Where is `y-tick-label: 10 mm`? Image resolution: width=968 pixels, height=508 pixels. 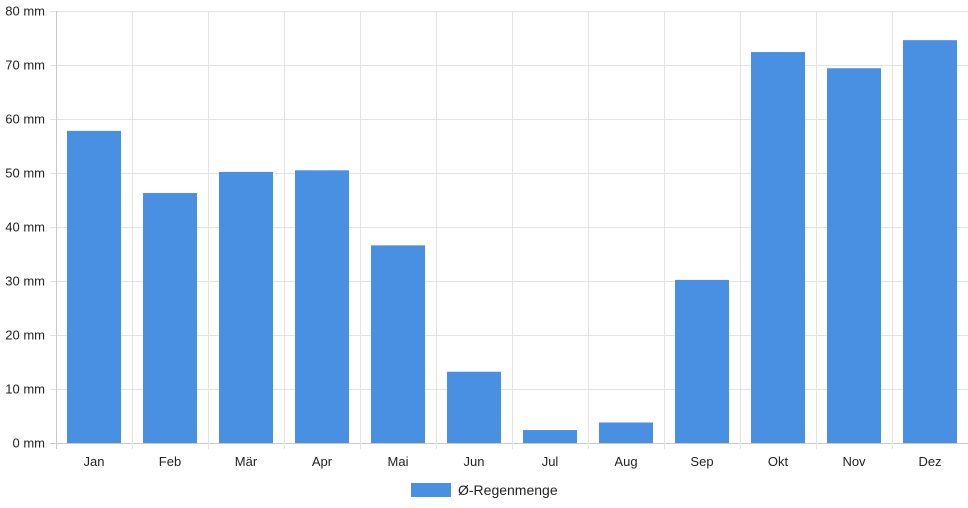
y-tick-label: 10 mm is located at coordinates (25, 389).